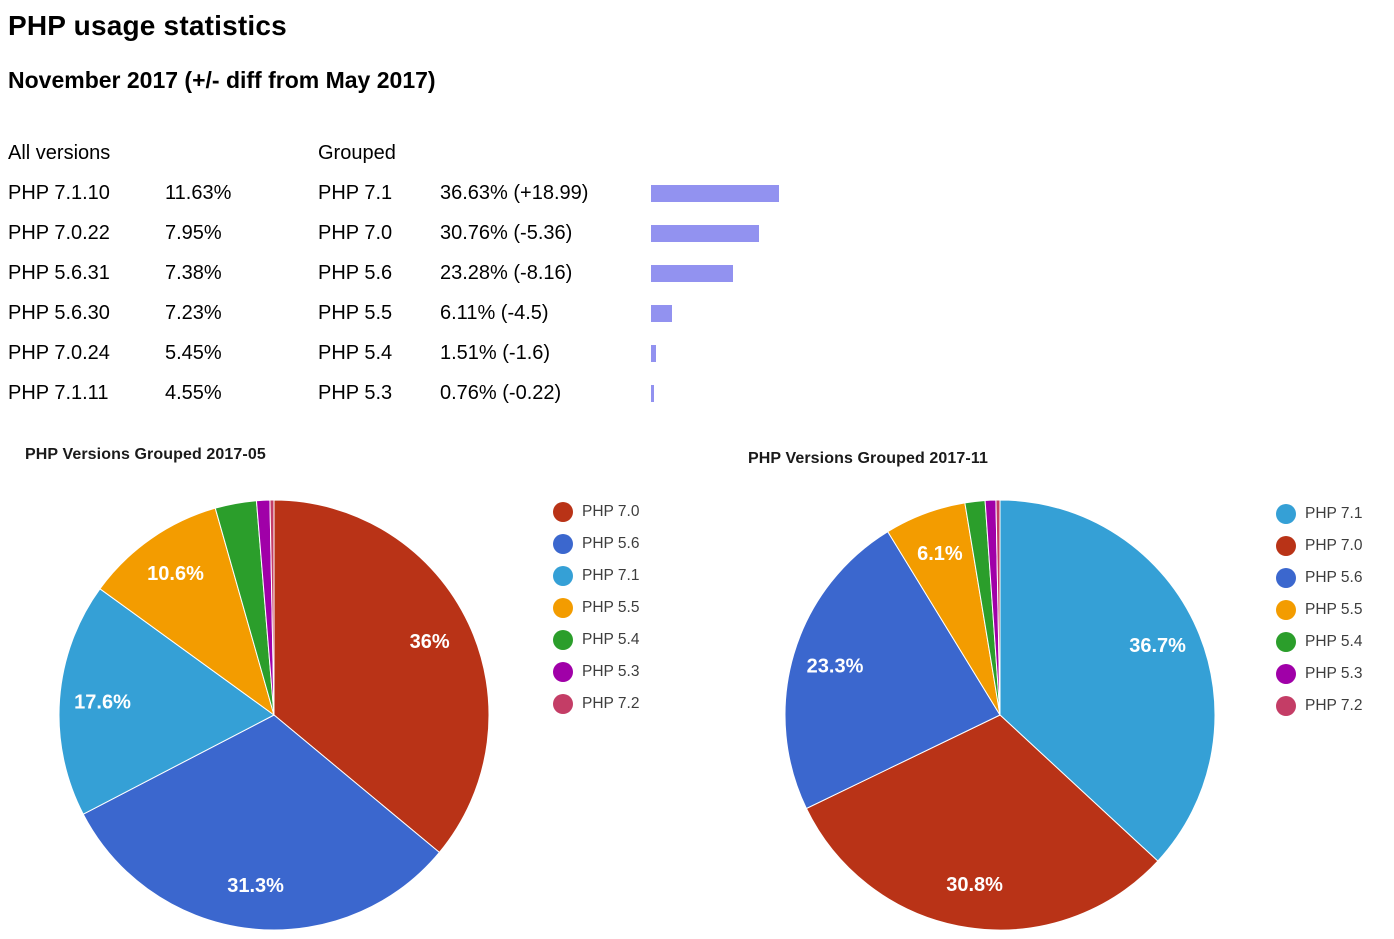 The width and height of the screenshot is (1394, 939). I want to click on pie-slice-label: 23.3%, so click(835, 667).